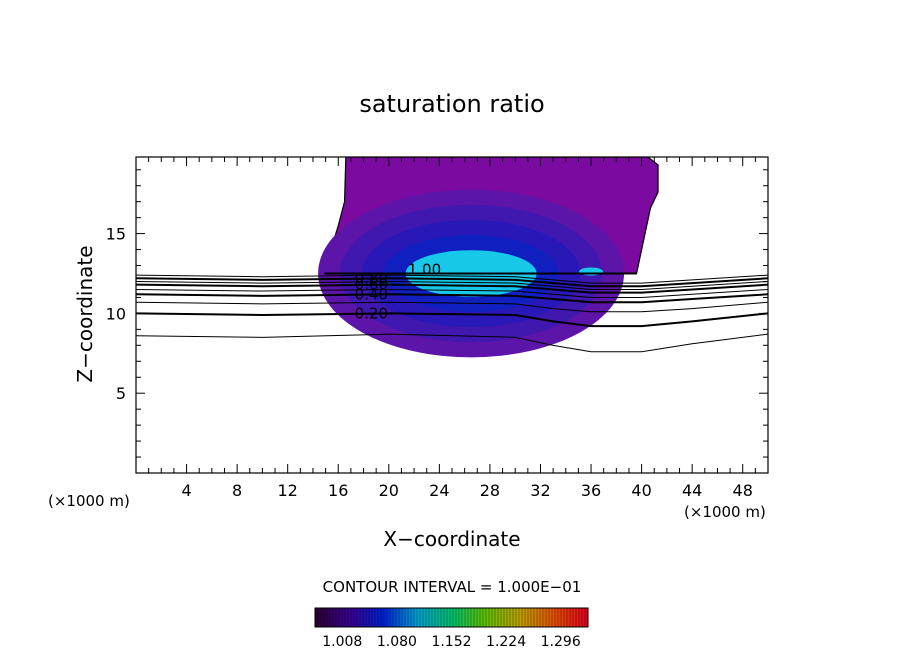 The height and width of the screenshot is (654, 904). I want to click on chart-title: saturation ratio, so click(451, 104).